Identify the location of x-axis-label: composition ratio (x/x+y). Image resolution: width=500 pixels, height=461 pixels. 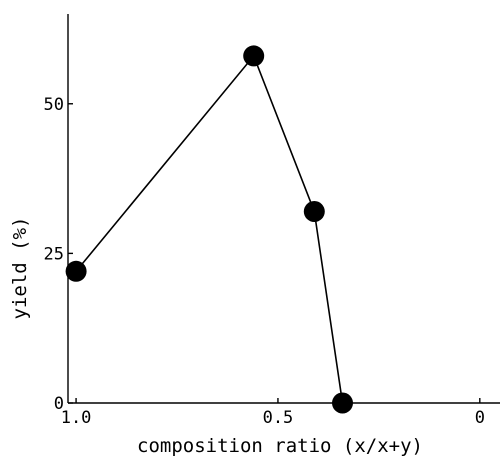
(280, 446).